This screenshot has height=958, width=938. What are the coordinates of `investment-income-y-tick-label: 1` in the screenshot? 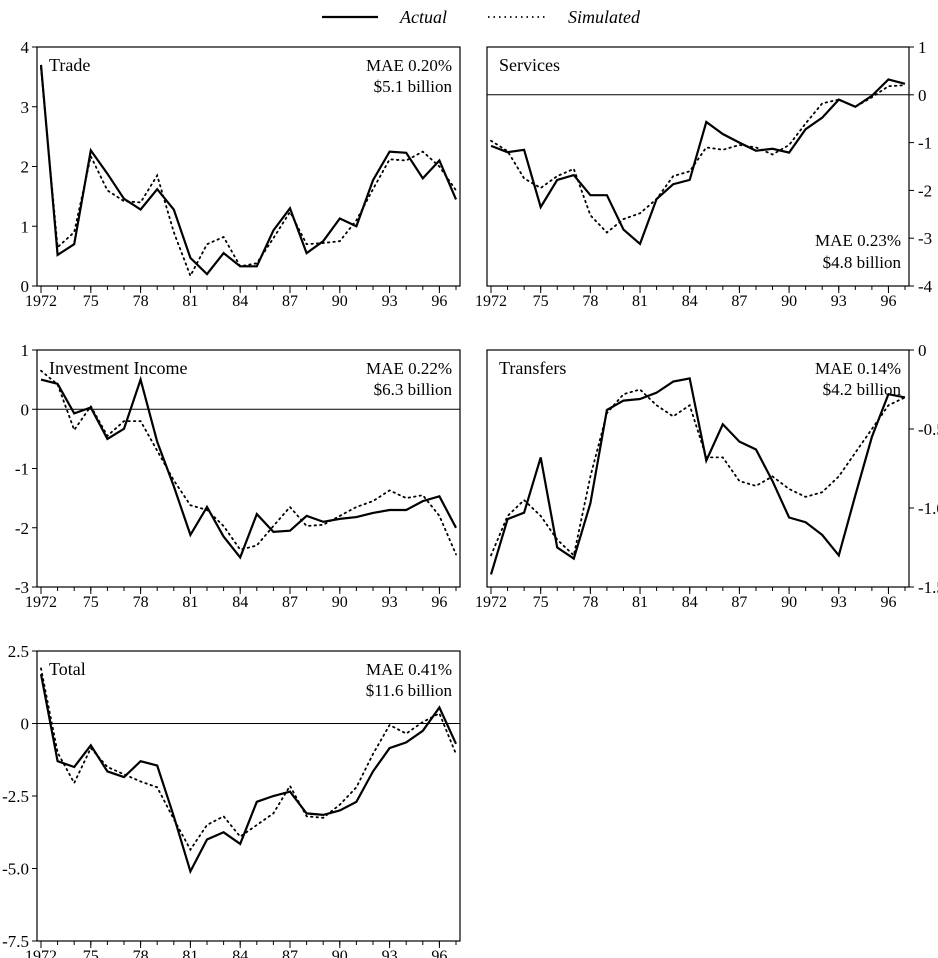 It's located at (25, 350).